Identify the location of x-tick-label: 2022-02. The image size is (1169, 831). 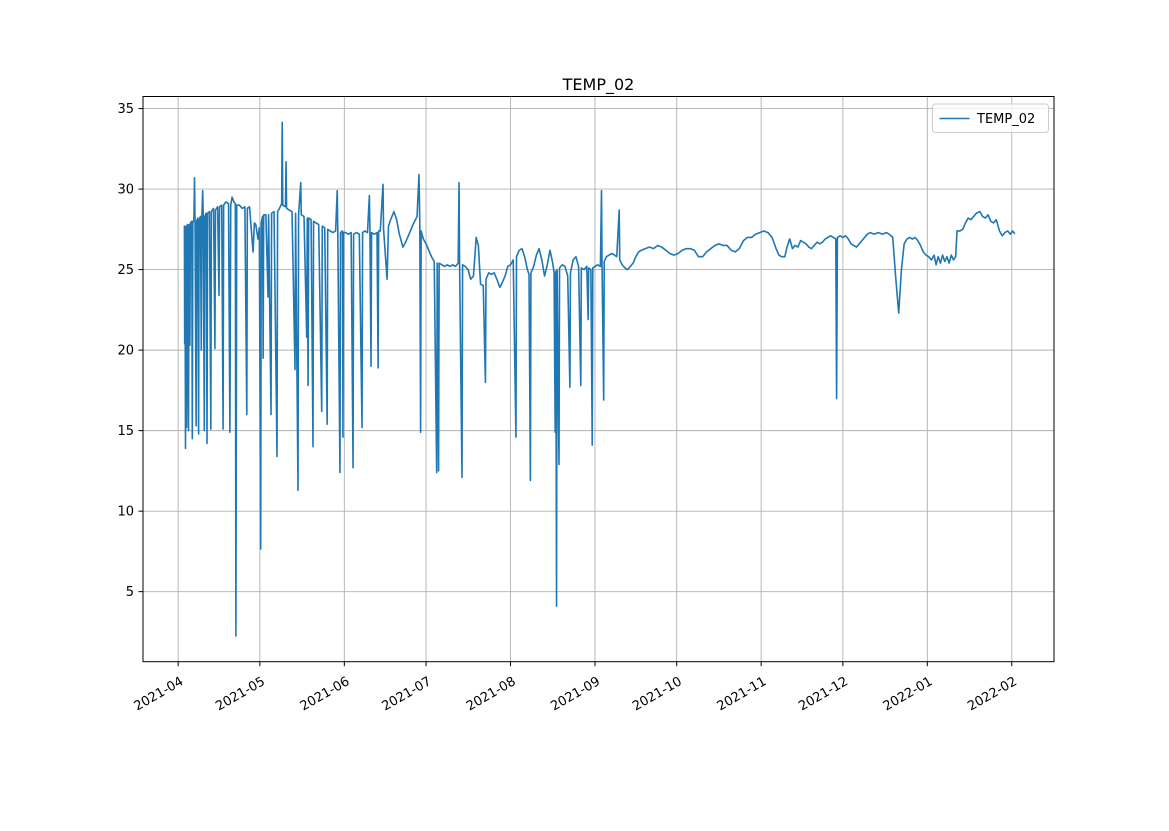
(992, 694).